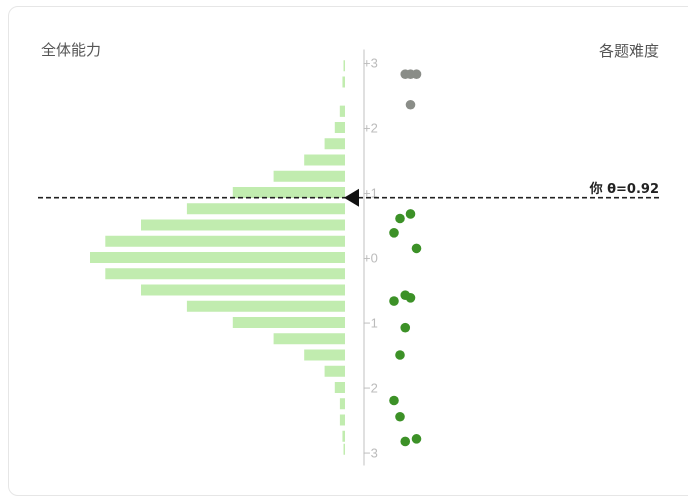 The height and width of the screenshot is (500, 688). Describe the element at coordinates (370, 453) in the screenshot. I see `tick-label: −3` at that location.